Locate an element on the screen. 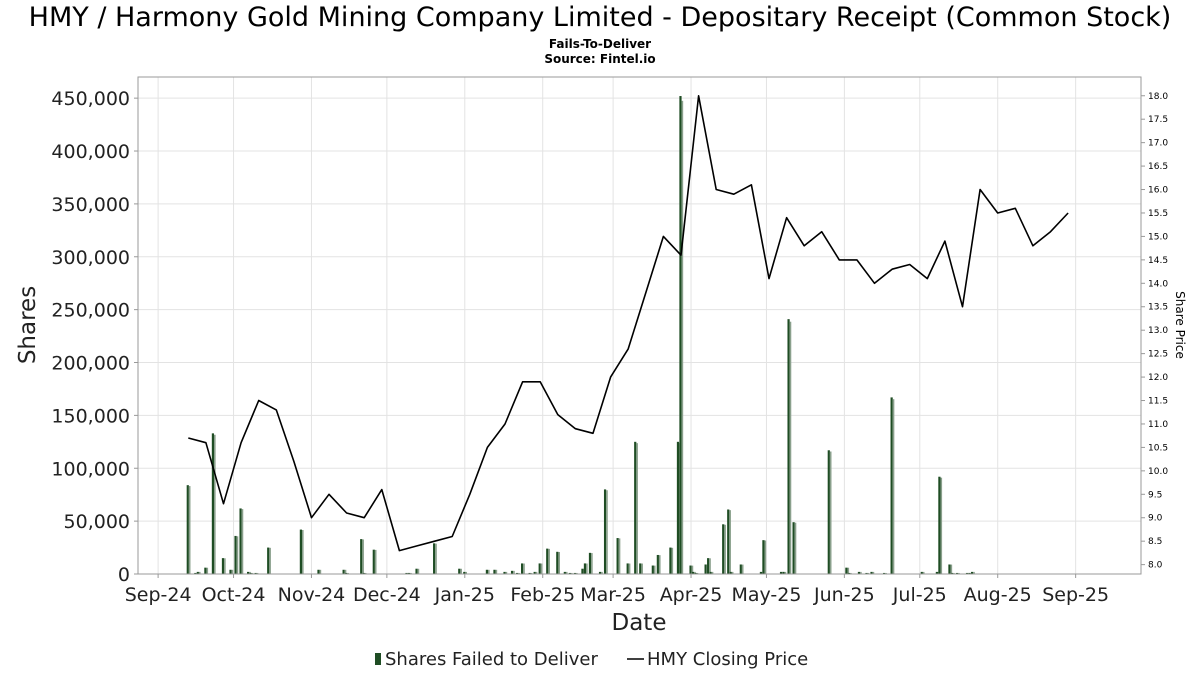  chart-subtitle: Fails-To-Deliver is located at coordinates (600, 44).